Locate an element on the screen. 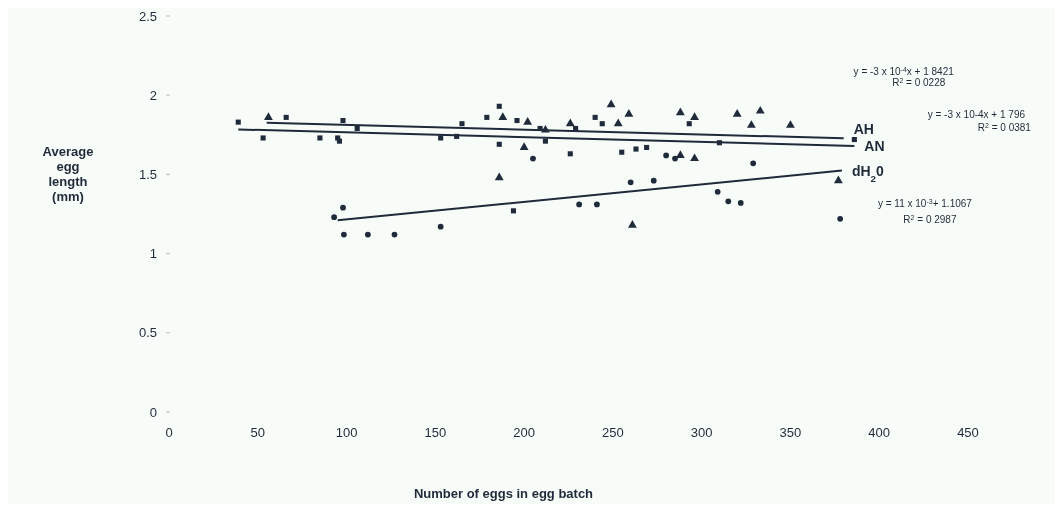  annotation: y = -3 x 10-4x + 1 796 is located at coordinates (976, 114).